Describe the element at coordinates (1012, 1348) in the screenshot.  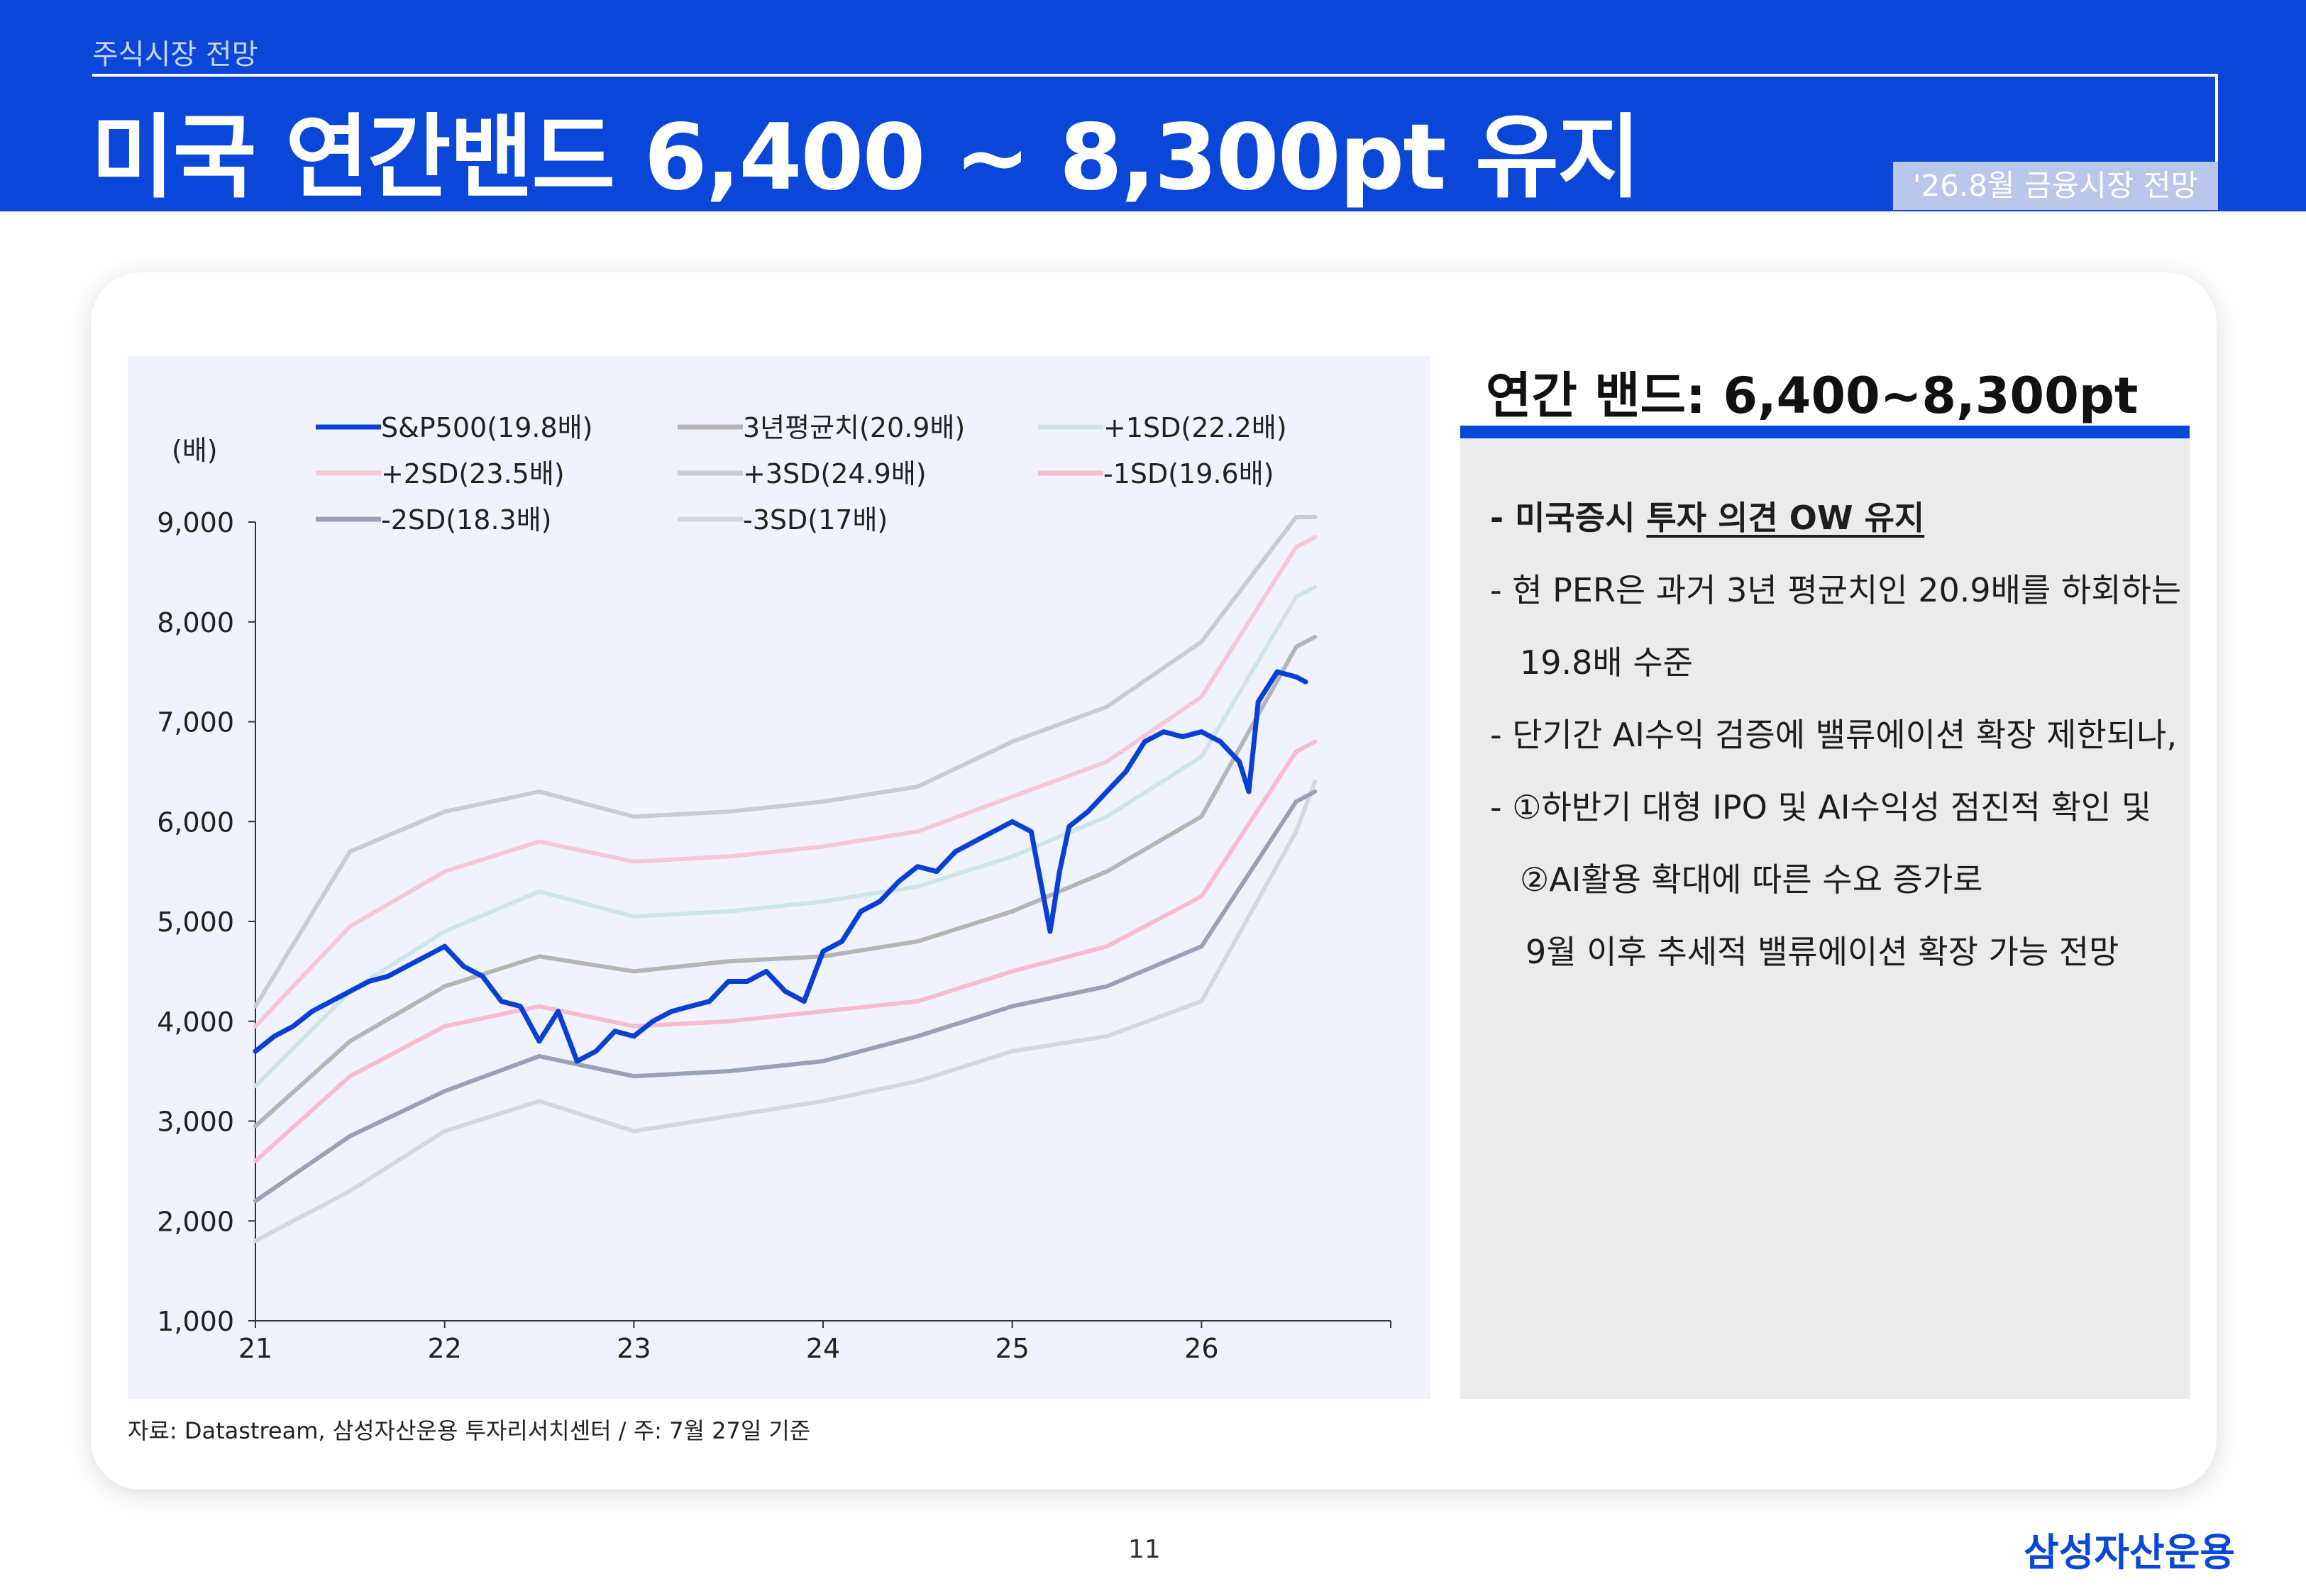
I see `x-tick-label: 25` at that location.